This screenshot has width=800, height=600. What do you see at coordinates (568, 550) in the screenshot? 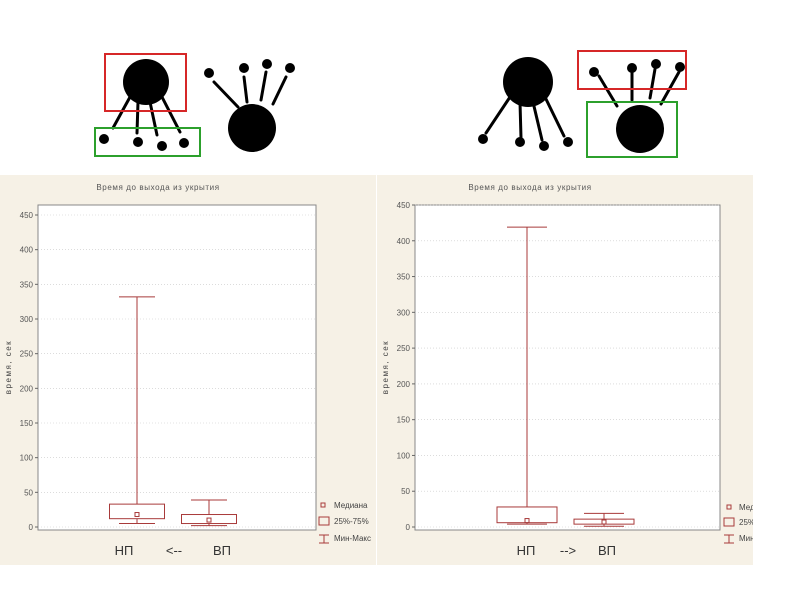
I see `direction-arrow: -->` at bounding box center [568, 550].